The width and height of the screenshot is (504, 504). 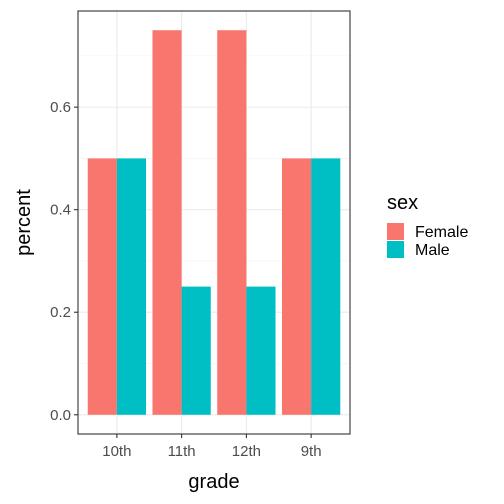 I want to click on y-axis-ticks: 0.0 0.2 0.4 0.6, so click(x=64, y=261).